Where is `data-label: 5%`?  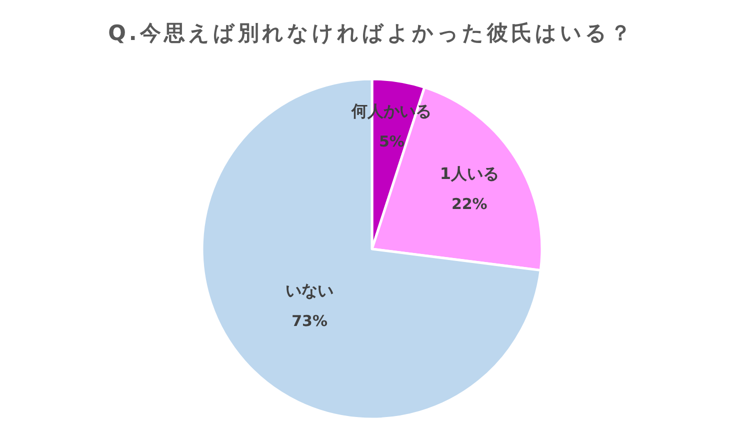
data-label: 5% is located at coordinates (391, 141).